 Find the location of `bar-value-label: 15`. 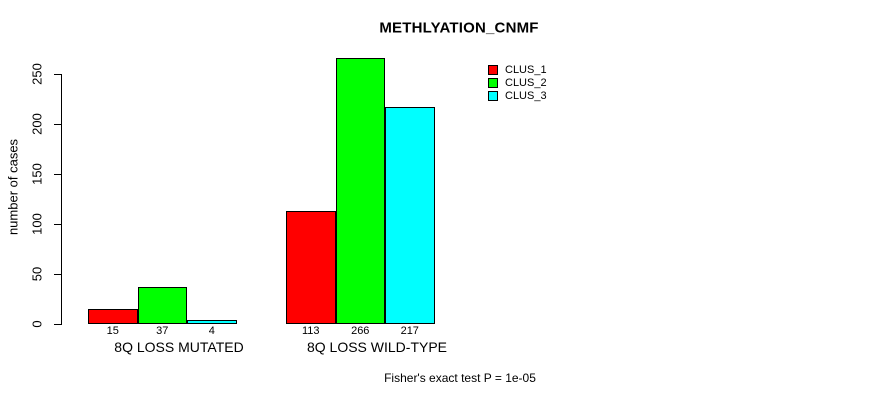

bar-value-label: 15 is located at coordinates (112, 331).